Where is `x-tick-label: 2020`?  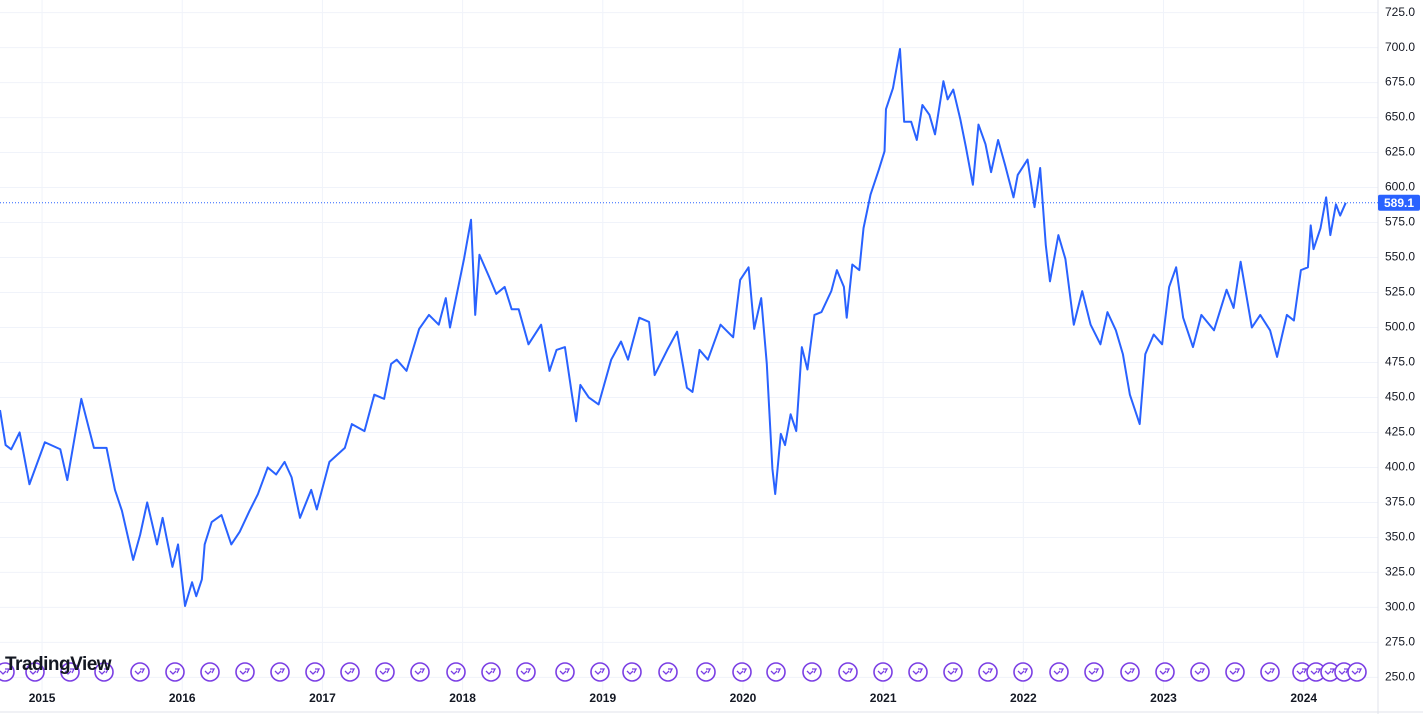
x-tick-label: 2020 is located at coordinates (743, 698).